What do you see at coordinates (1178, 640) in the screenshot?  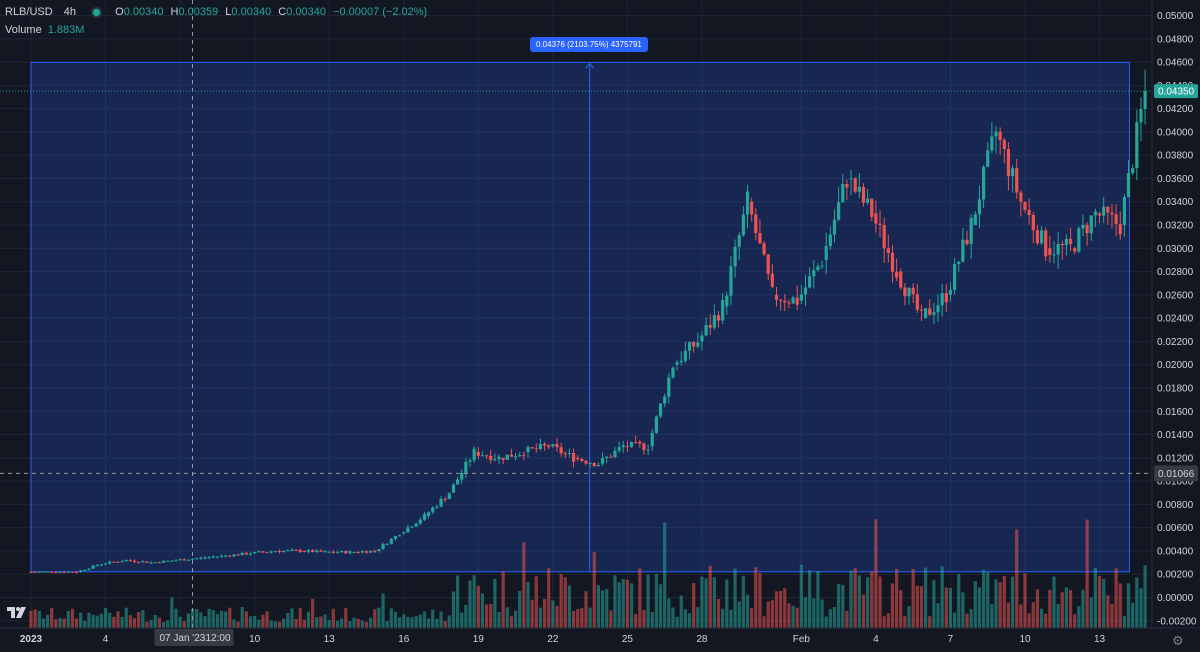 I see `gear-icon: ⚙` at bounding box center [1178, 640].